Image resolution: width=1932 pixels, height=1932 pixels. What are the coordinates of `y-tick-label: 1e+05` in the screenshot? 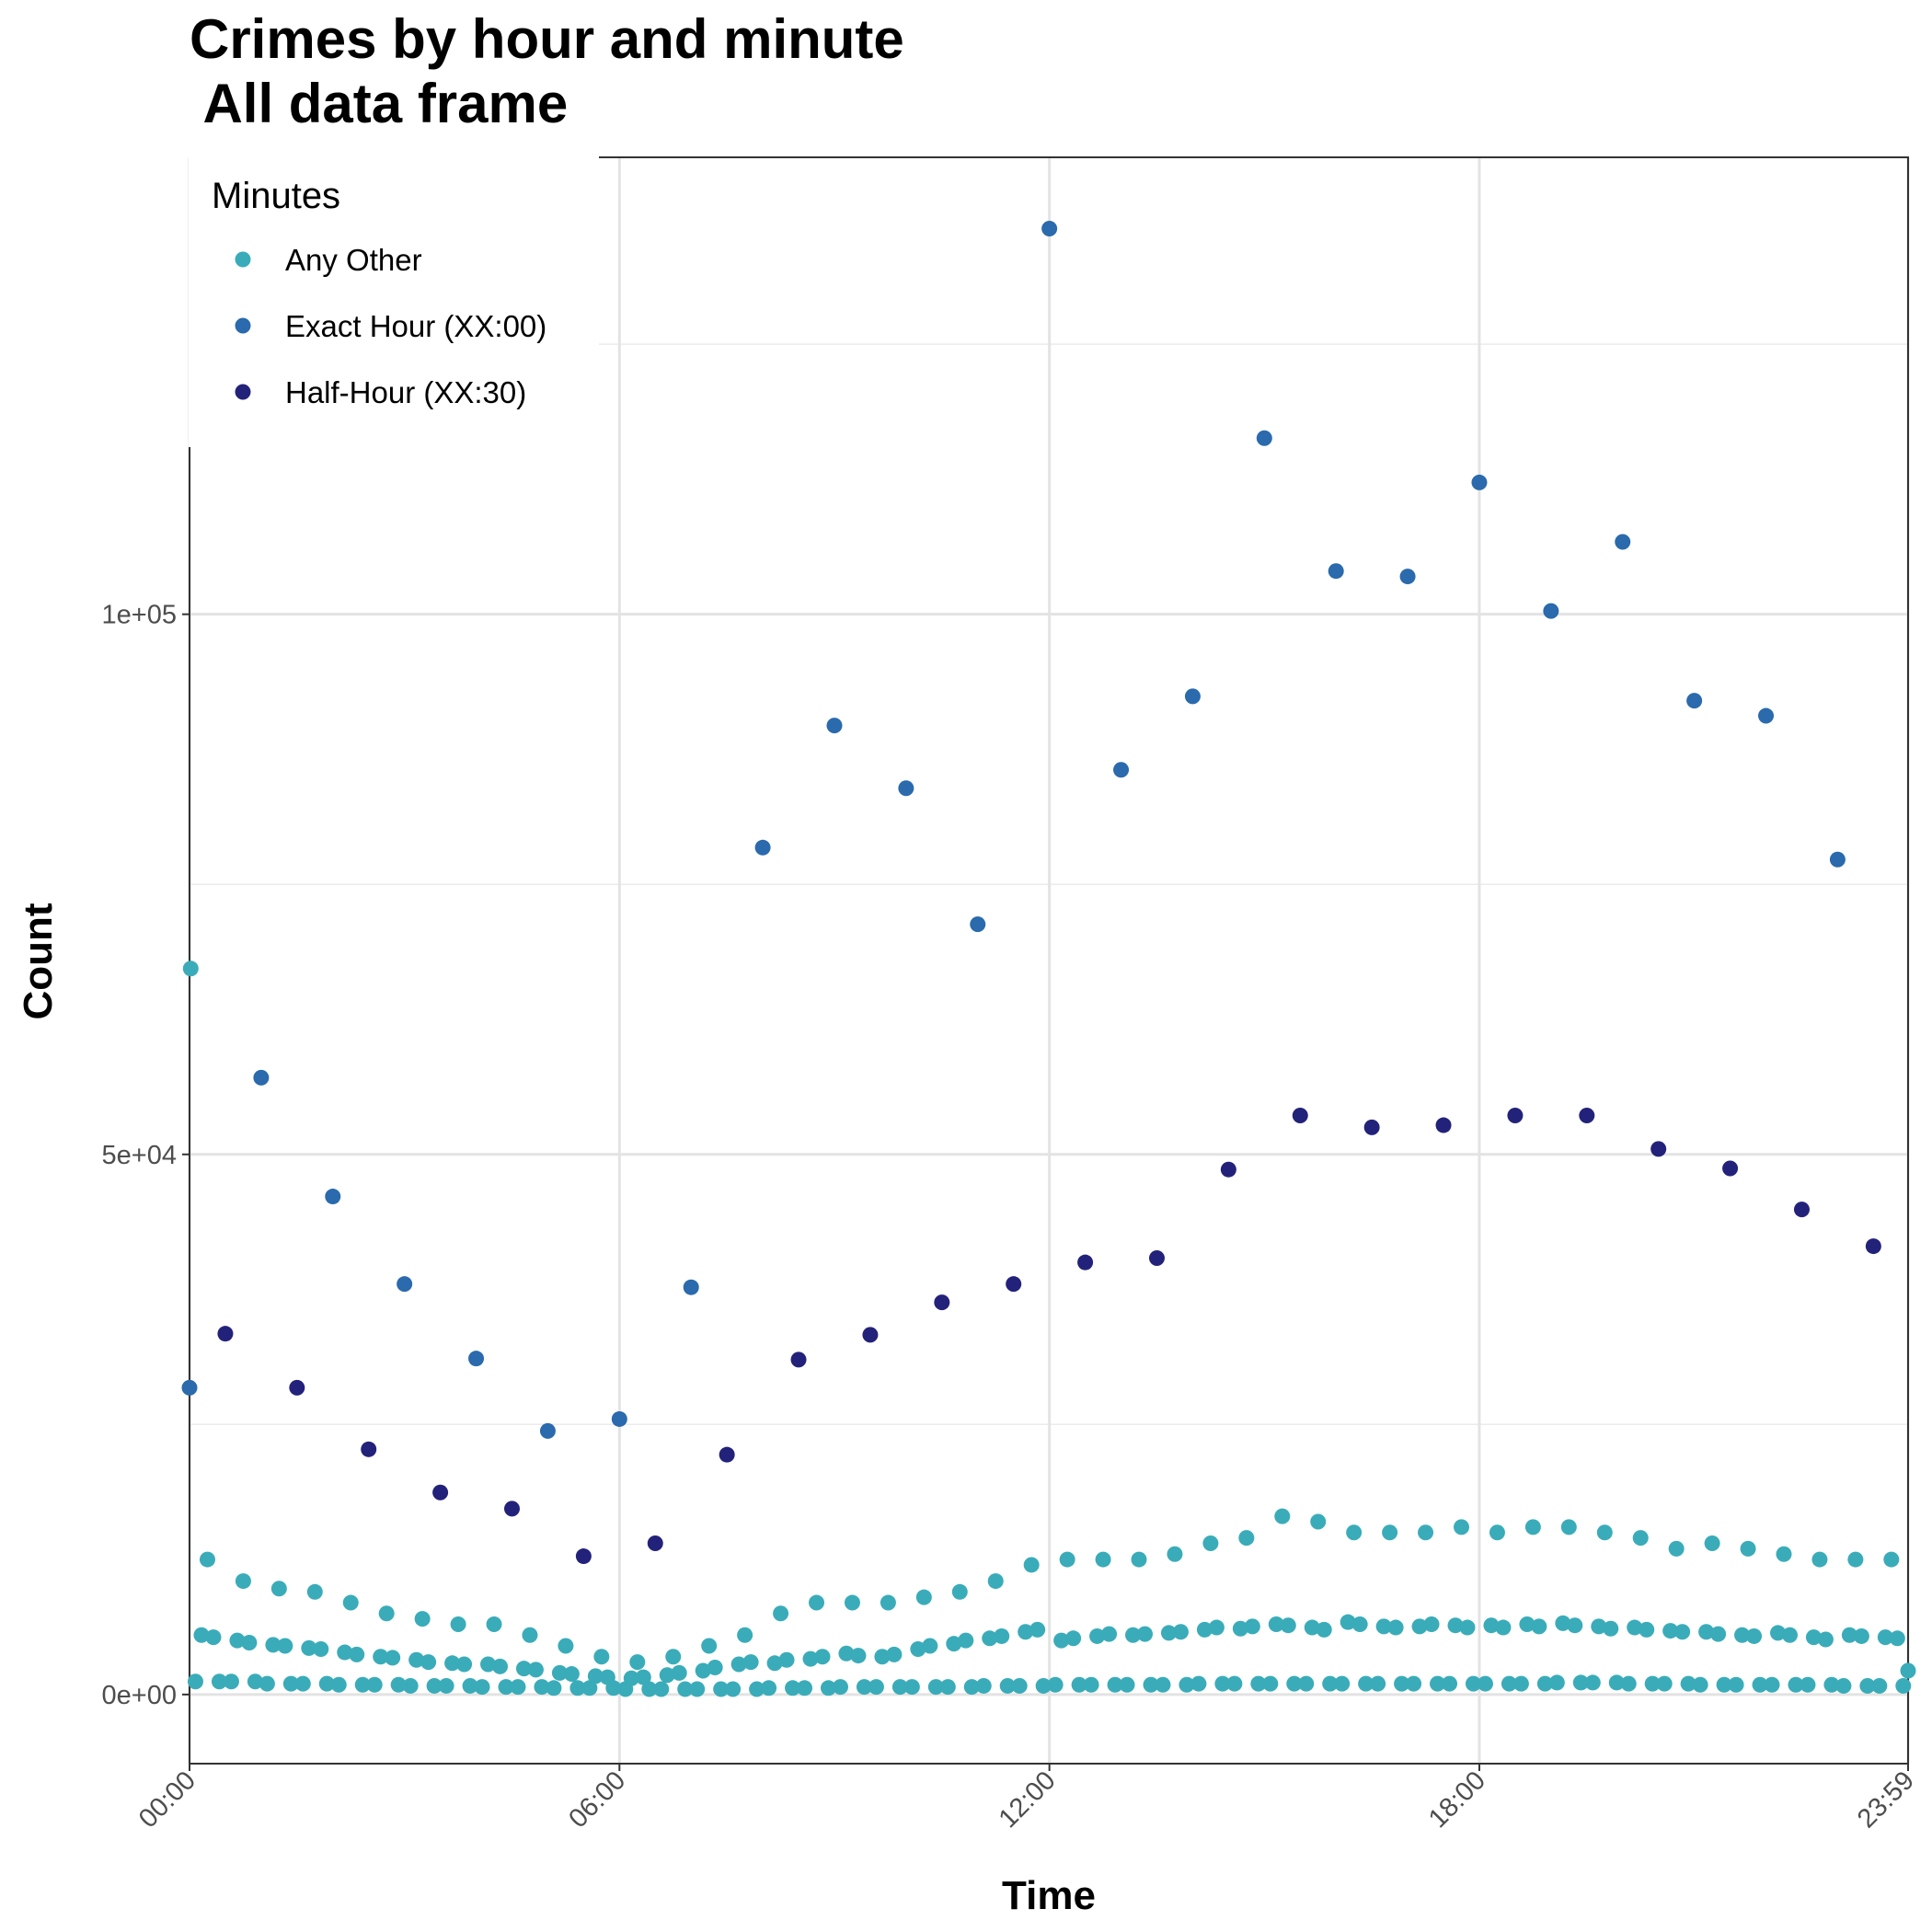 It's located at (139, 615).